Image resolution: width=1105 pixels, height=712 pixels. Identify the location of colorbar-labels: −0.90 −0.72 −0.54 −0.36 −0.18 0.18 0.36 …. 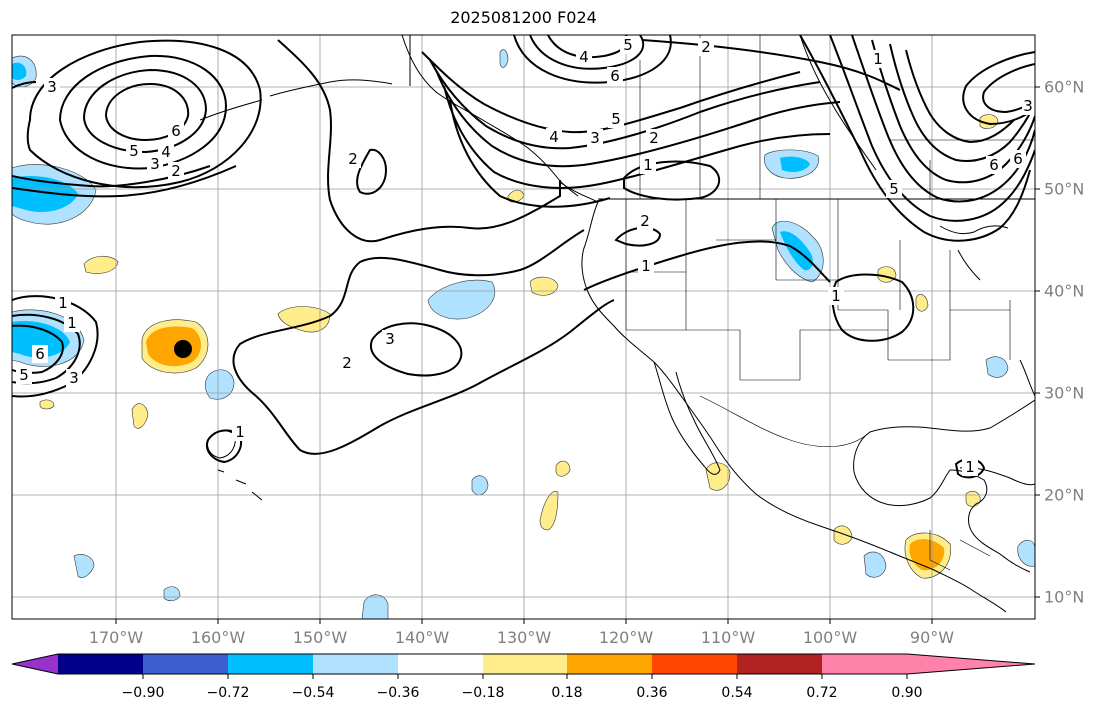
(522, 693).